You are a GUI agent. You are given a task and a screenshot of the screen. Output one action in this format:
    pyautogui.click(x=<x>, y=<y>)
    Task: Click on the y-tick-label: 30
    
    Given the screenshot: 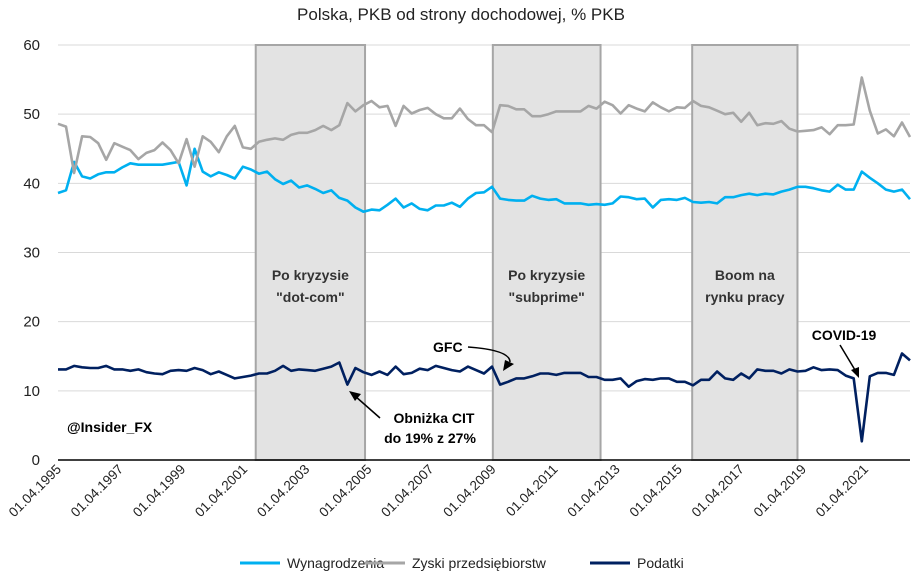 What is the action you would take?
    pyautogui.click(x=31, y=253)
    